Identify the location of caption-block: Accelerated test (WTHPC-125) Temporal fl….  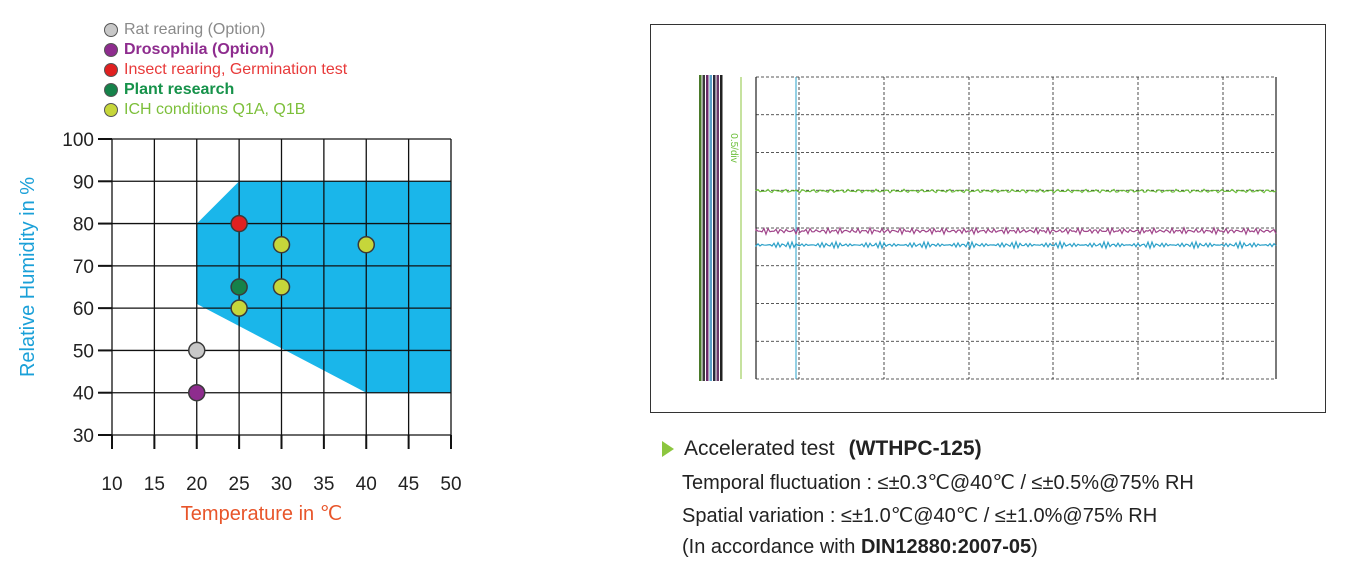
(928, 498).